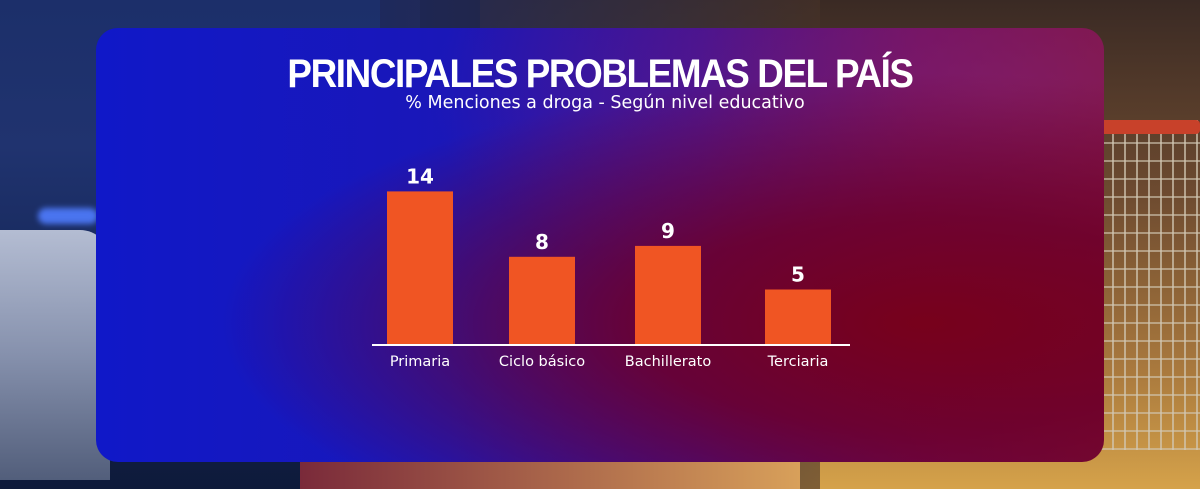 The width and height of the screenshot is (1200, 489). I want to click on category-label: Bachillerato, so click(668, 362).